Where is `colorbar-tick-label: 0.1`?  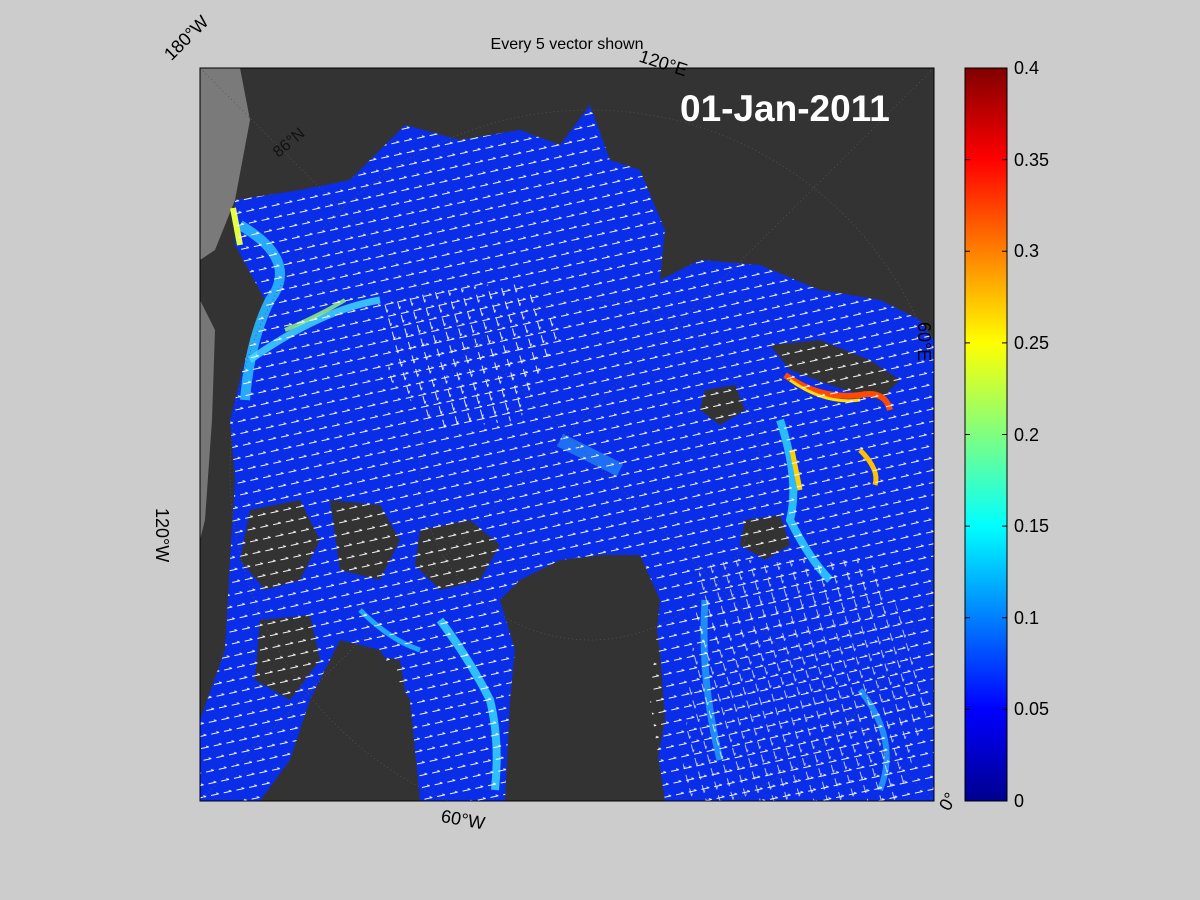 colorbar-tick-label: 0.1 is located at coordinates (1027, 617).